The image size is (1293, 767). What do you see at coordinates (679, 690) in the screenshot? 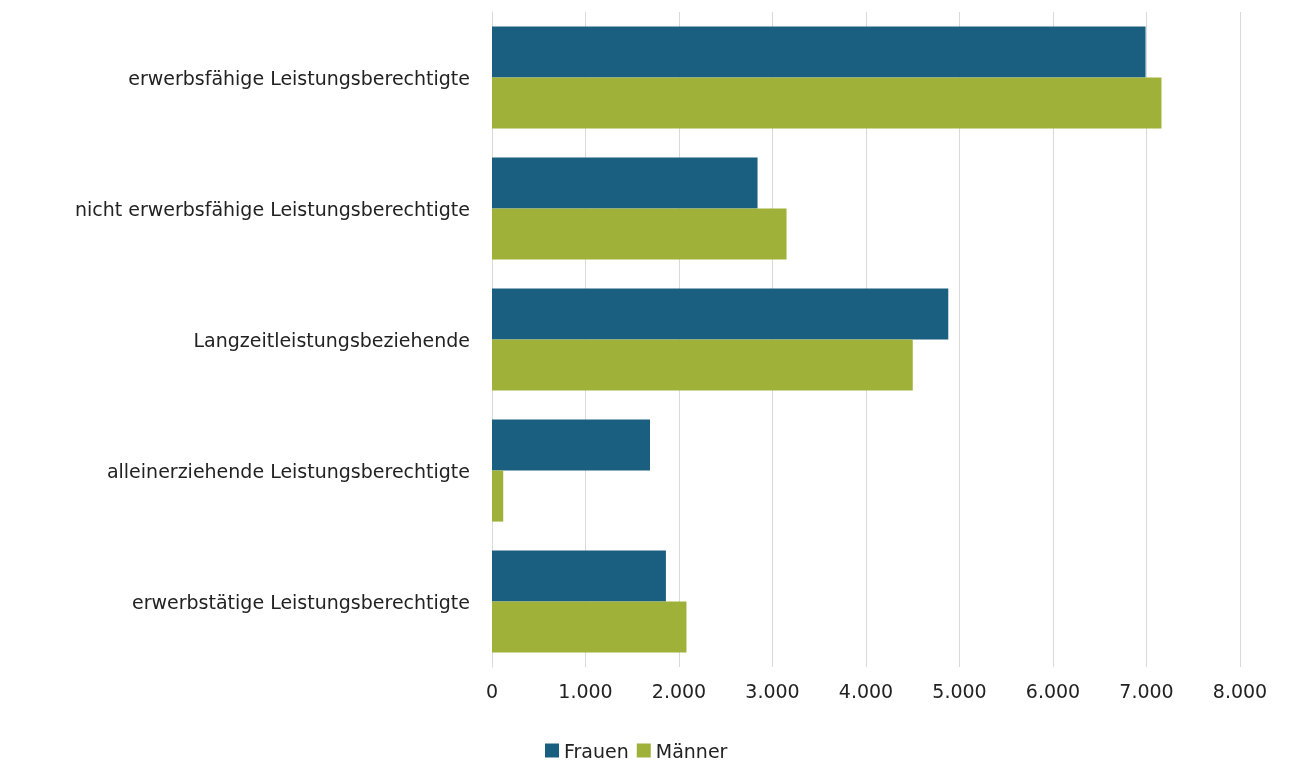
I see `x-tick-label: 2.000` at bounding box center [679, 690].